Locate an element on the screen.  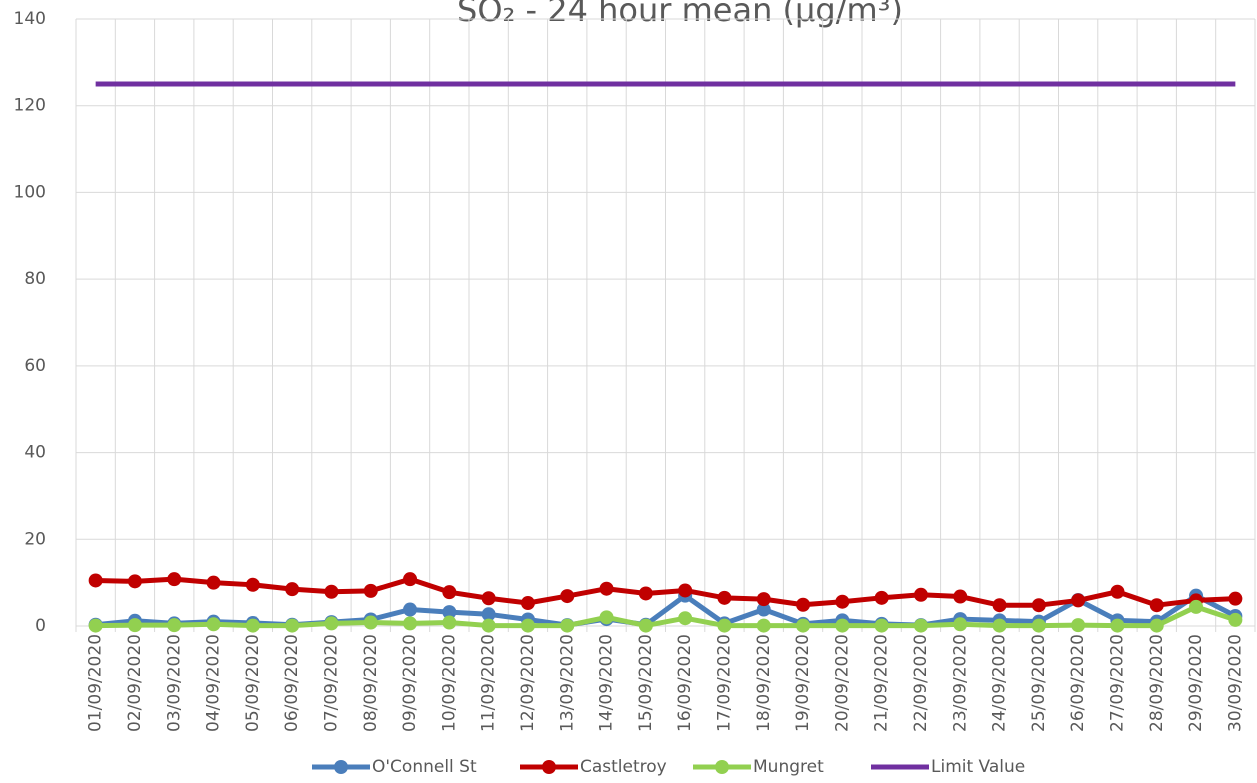
x-tick-label: 18/09/2020 is located at coordinates (764, 683).